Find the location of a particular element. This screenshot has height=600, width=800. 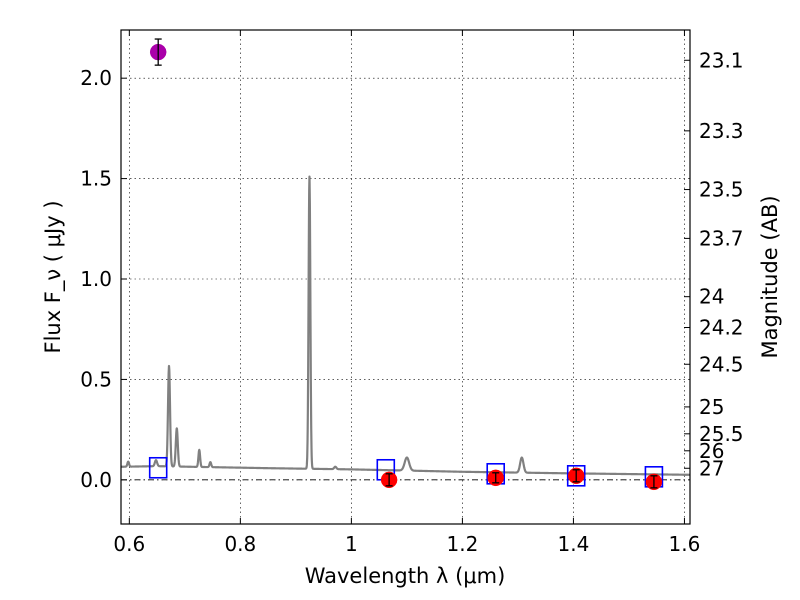

right-tick-label: 24.2 is located at coordinates (721, 327).